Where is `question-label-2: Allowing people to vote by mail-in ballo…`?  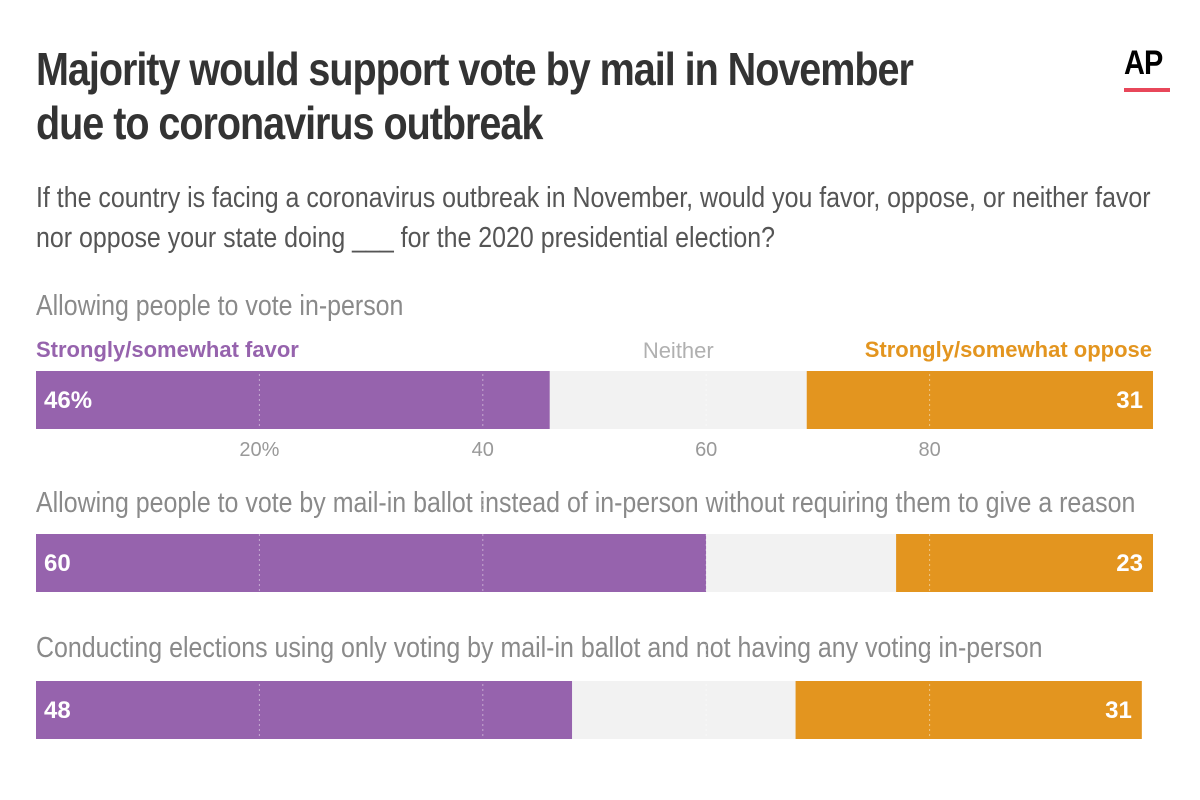 question-label-2: Allowing people to vote by mail-in ballo… is located at coordinates (586, 503).